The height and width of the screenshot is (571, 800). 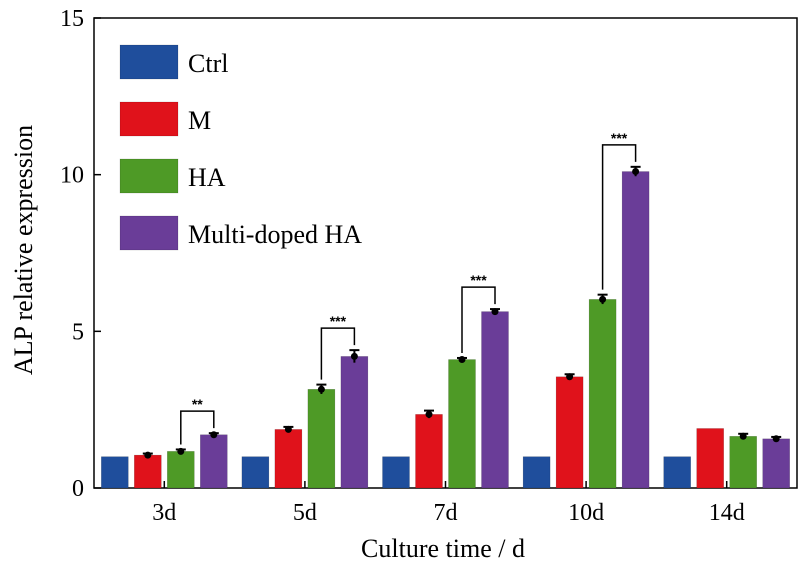 I want to click on x-tick-label: 14d, so click(x=727, y=513).